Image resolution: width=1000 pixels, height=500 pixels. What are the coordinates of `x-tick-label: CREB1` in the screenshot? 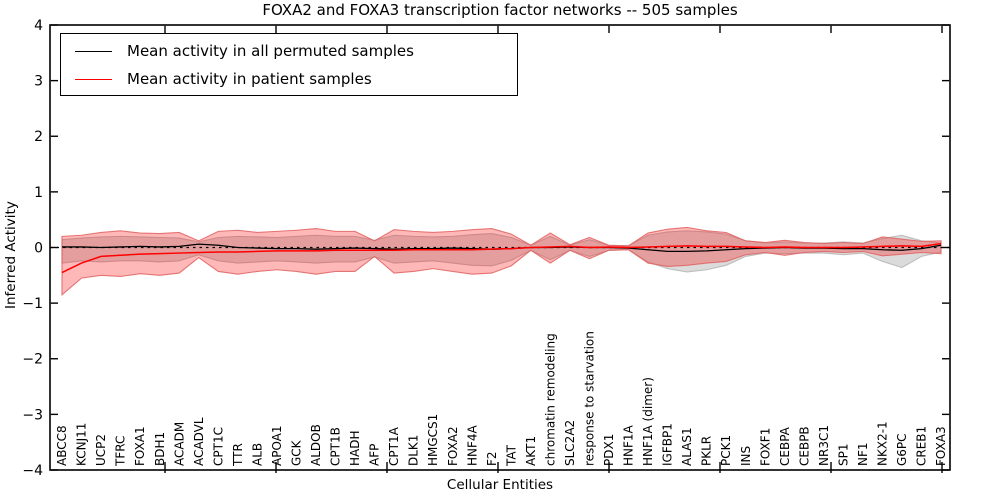 It's located at (922, 446).